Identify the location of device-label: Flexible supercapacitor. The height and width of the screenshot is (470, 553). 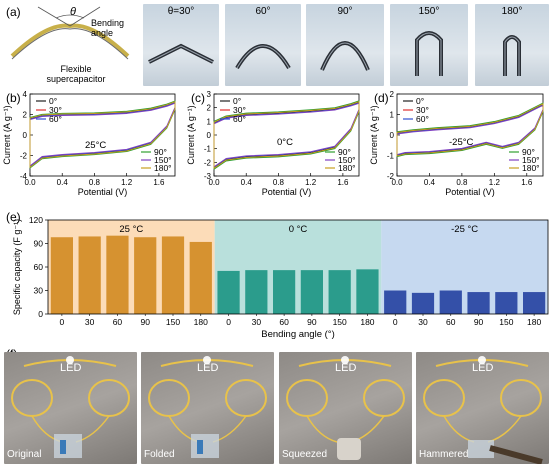
(76, 74).